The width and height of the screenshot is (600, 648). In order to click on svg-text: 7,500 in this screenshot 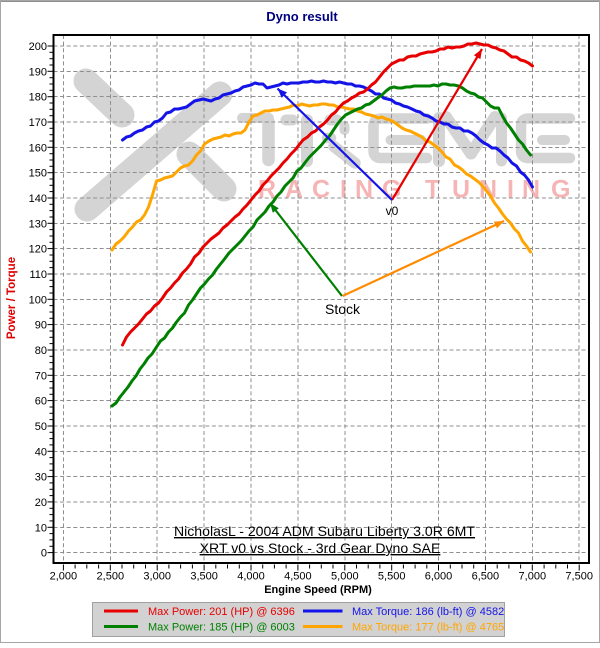, I will do `click(579, 577)`.